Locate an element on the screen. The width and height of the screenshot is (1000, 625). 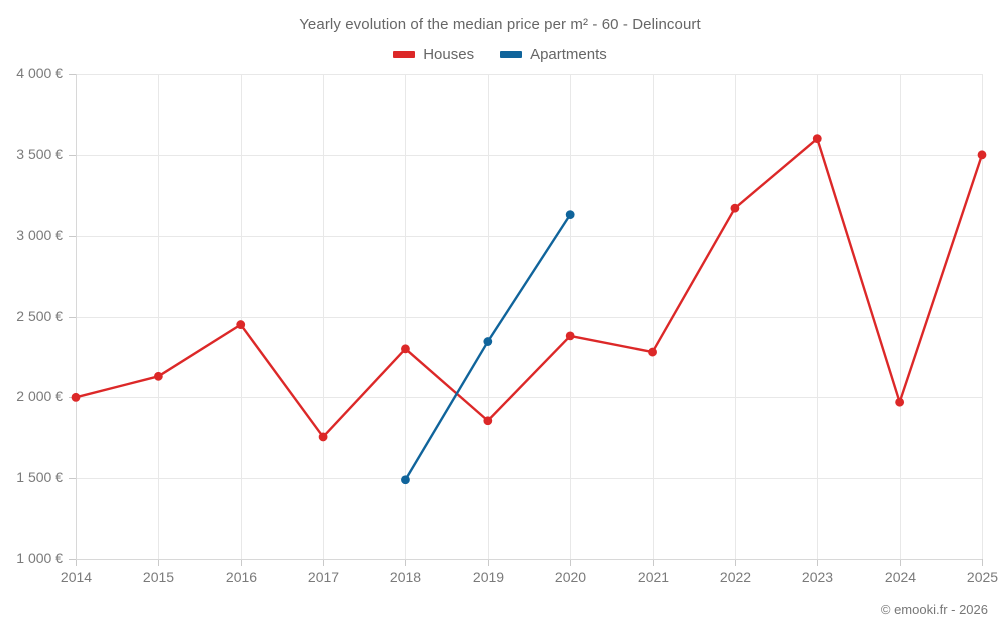
x-axis-tick-label: 2021 is located at coordinates (653, 577).